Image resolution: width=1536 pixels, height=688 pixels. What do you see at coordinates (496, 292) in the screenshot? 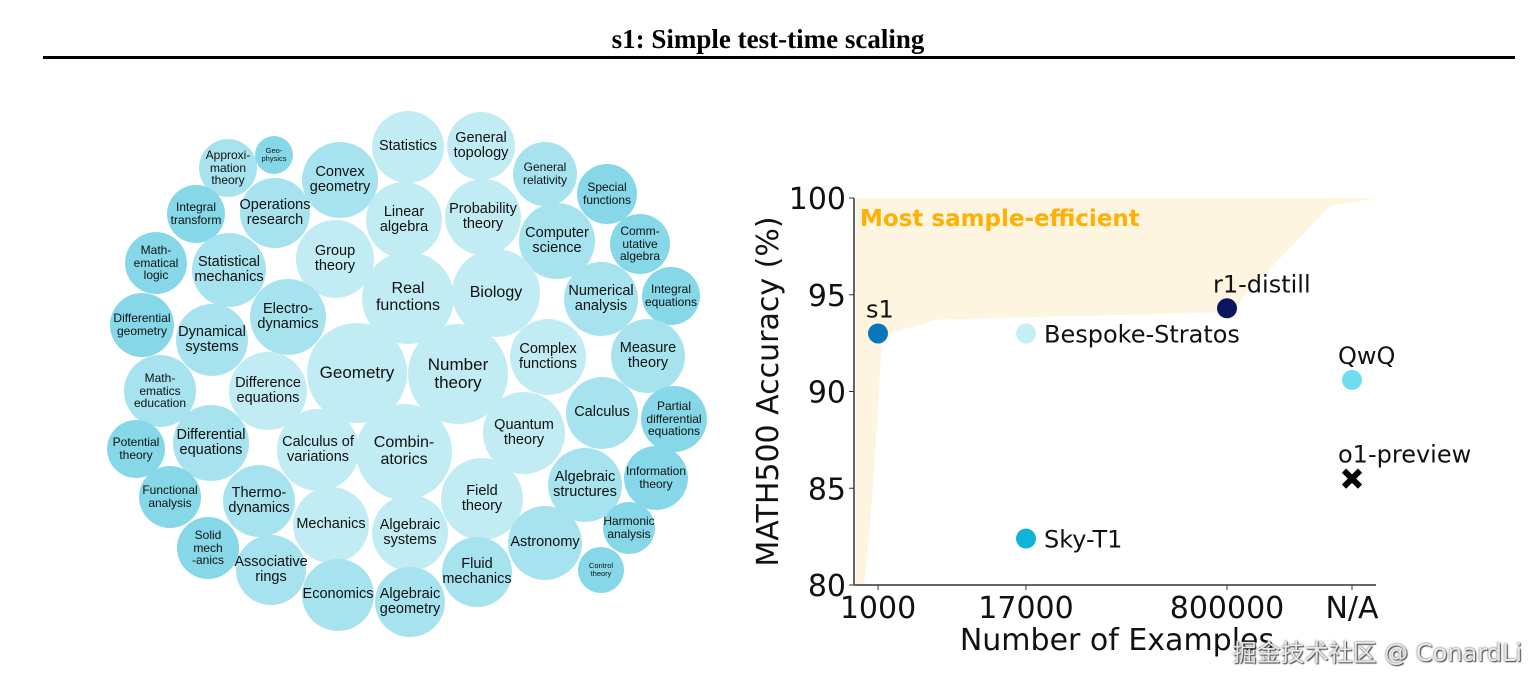
I see `topic-label: Biology` at bounding box center [496, 292].